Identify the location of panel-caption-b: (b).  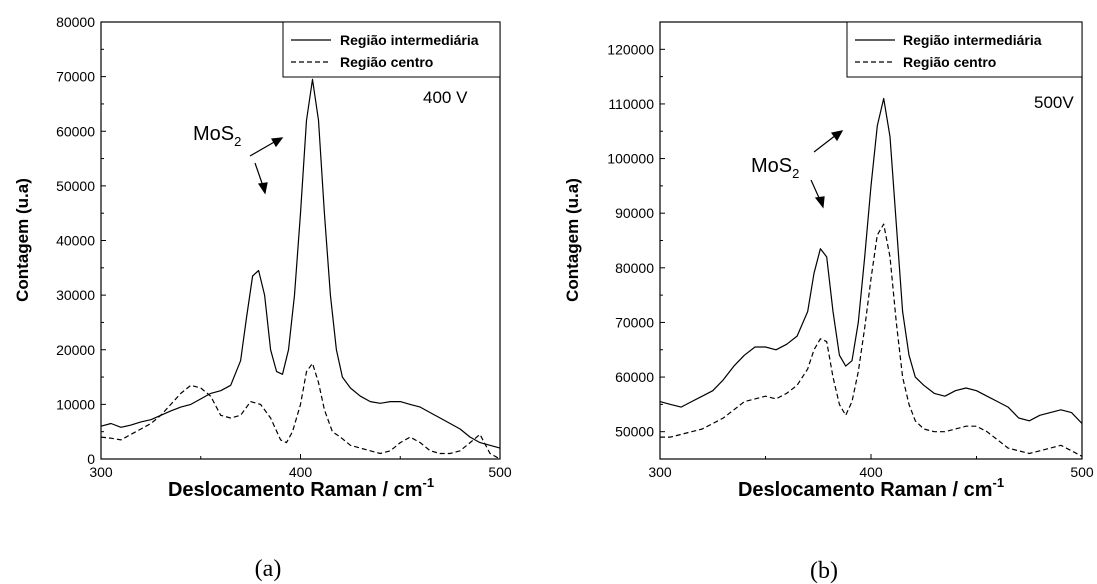
(824, 571).